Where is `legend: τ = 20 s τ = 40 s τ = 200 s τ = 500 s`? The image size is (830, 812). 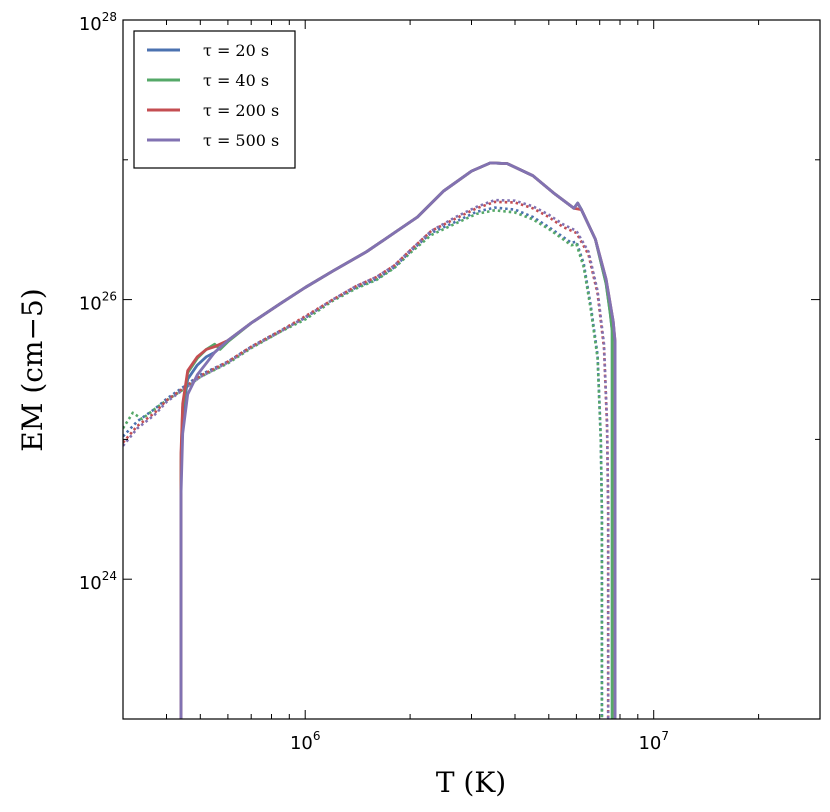
legend: τ = 20 s τ = 40 s τ = 200 s τ = 500 s is located at coordinates (214, 99).